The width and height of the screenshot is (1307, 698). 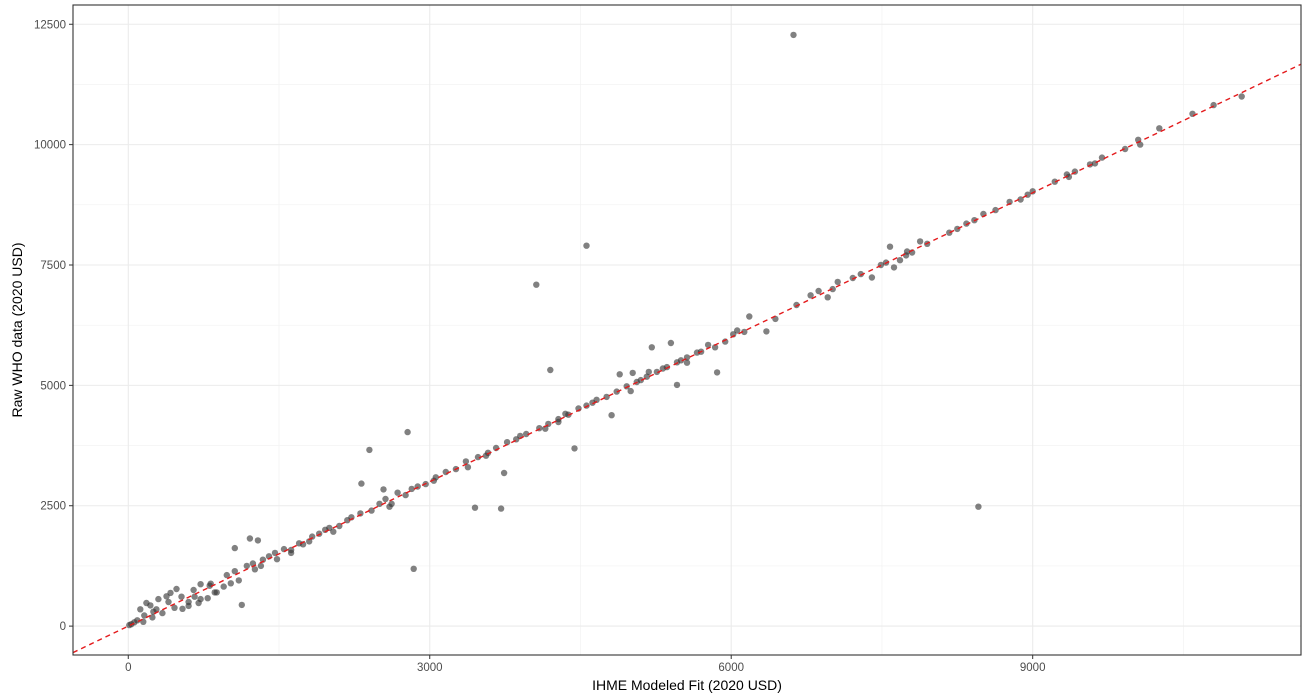 What do you see at coordinates (53, 386) in the screenshot?
I see `y-tick-label: 5000` at bounding box center [53, 386].